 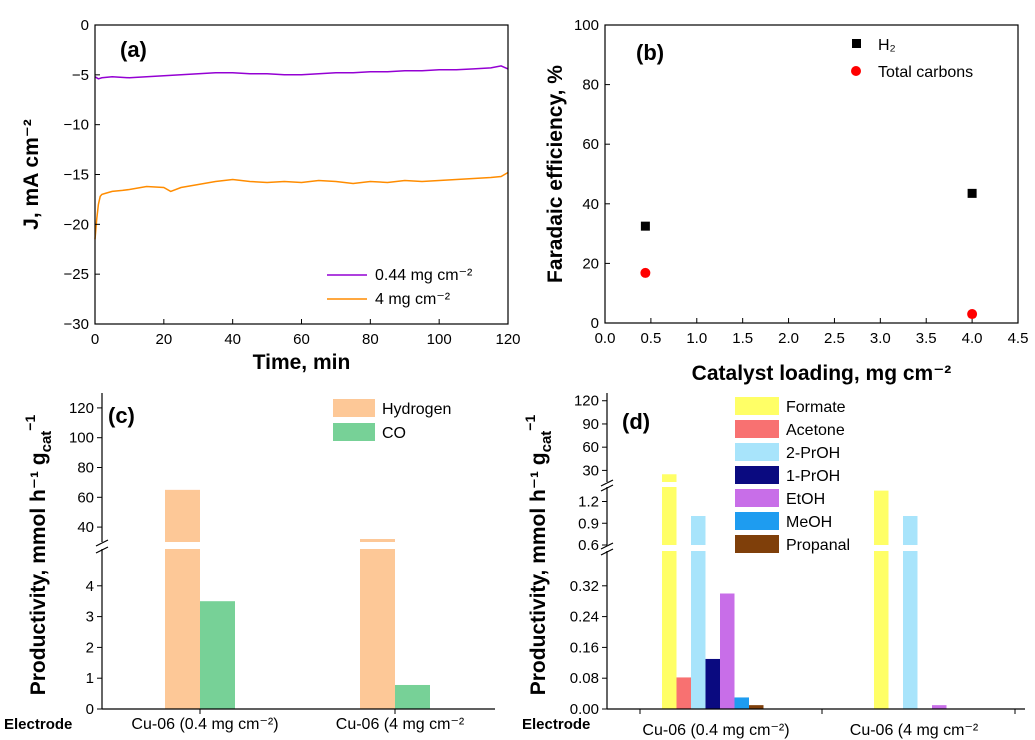 What do you see at coordinates (925, 72) in the screenshot?
I see `legend-entry: Total carbons` at bounding box center [925, 72].